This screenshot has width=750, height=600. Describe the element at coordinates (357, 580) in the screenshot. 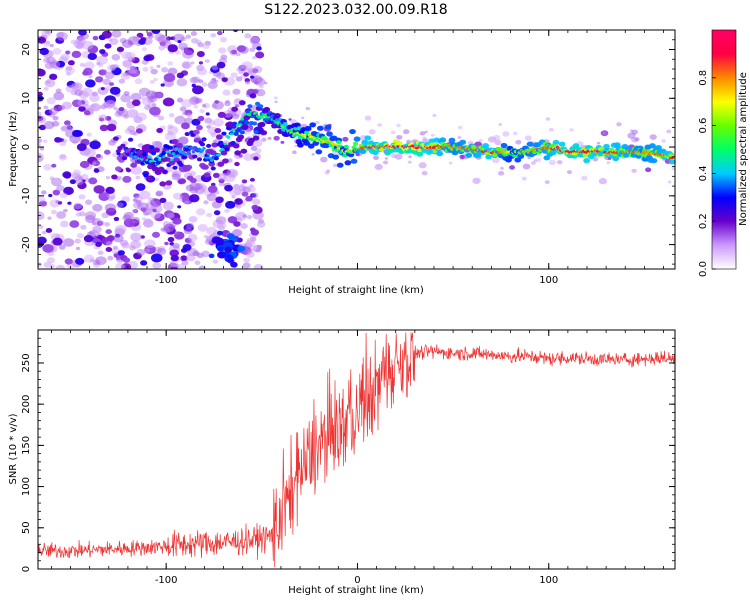

I see `snr-x-tick-label: 0` at that location.